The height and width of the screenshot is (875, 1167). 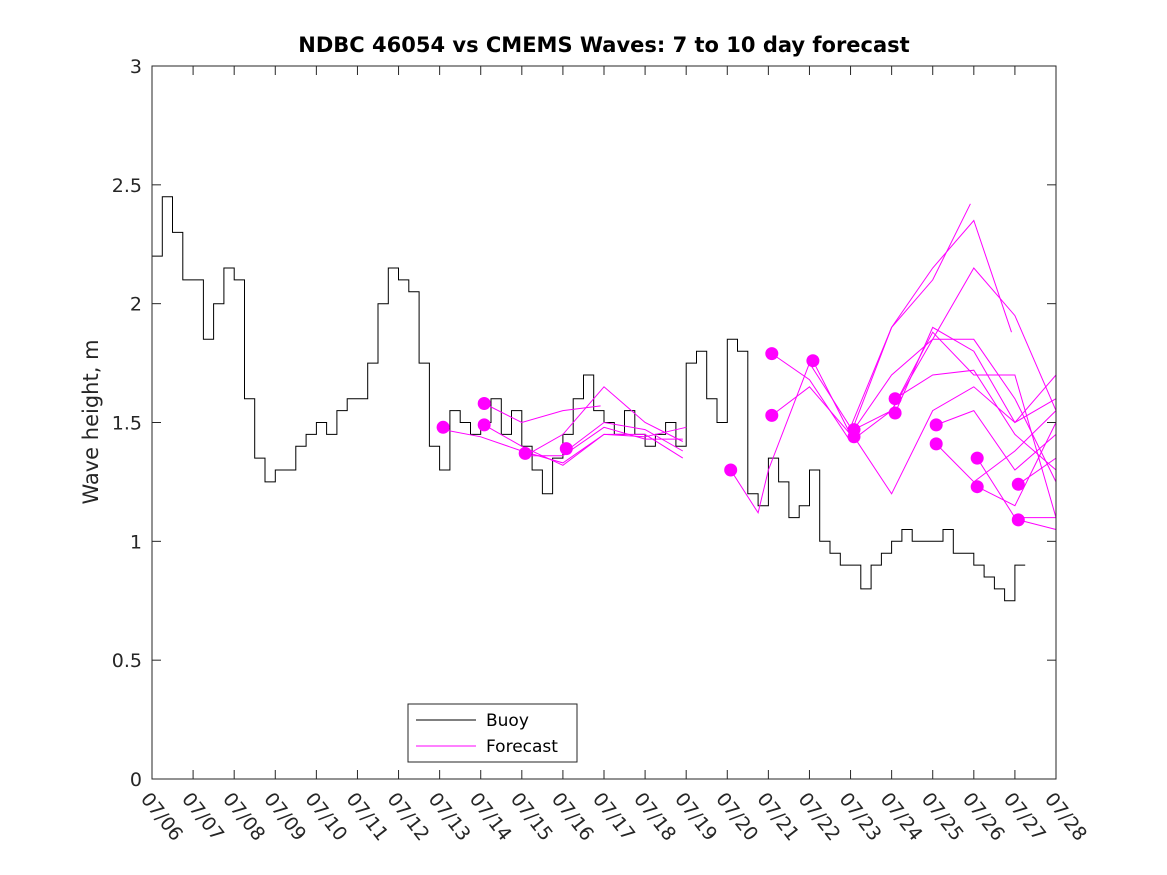 I want to click on y-axis-label: Wave height, m, so click(x=91, y=421).